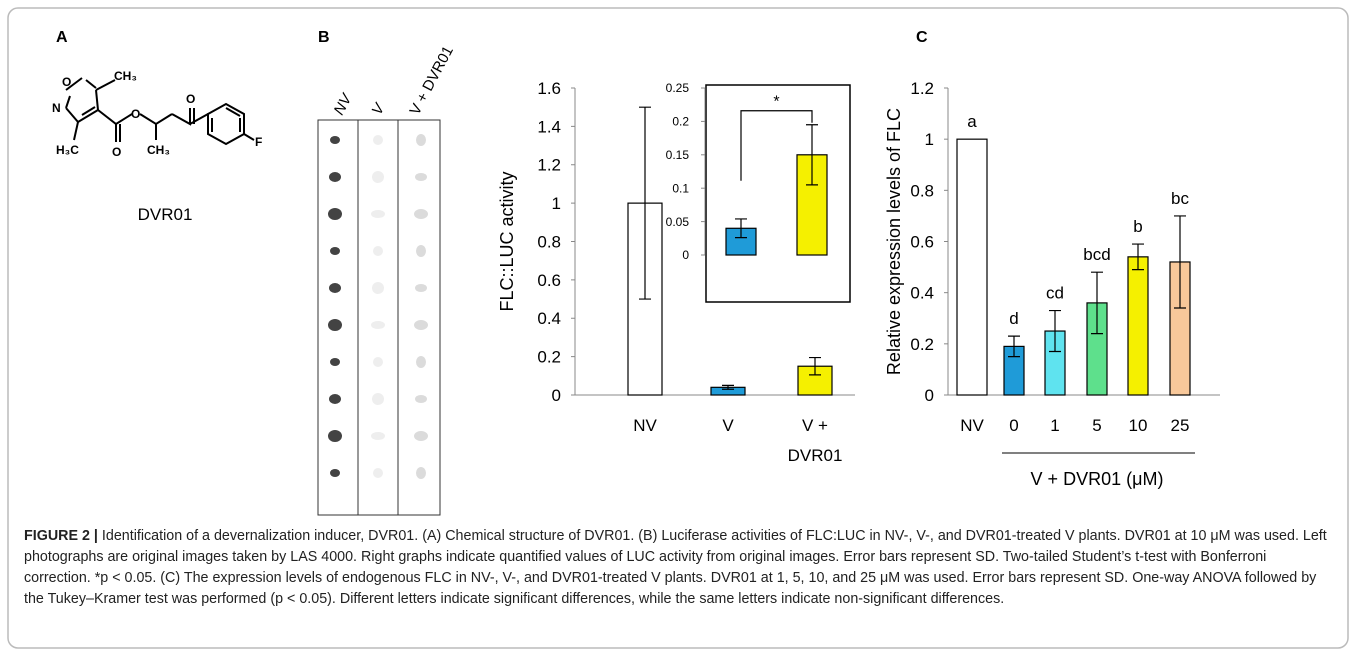 The image size is (1357, 656). I want to click on significance-letter: b, so click(1137, 226).